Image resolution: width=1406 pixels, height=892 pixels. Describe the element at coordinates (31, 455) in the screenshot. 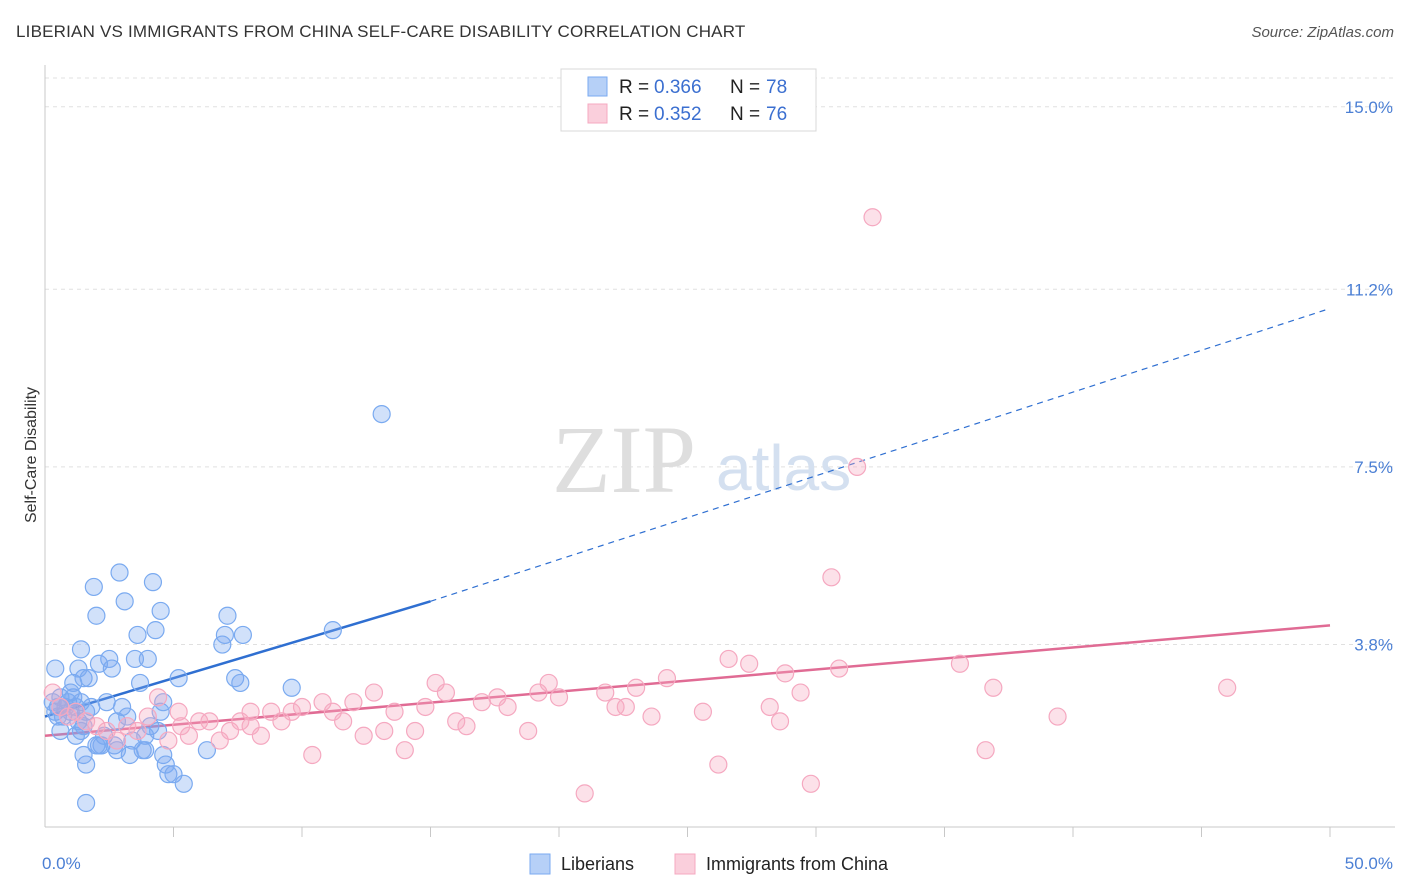

I see `y-axis-label: Self-Care Disability` at that location.